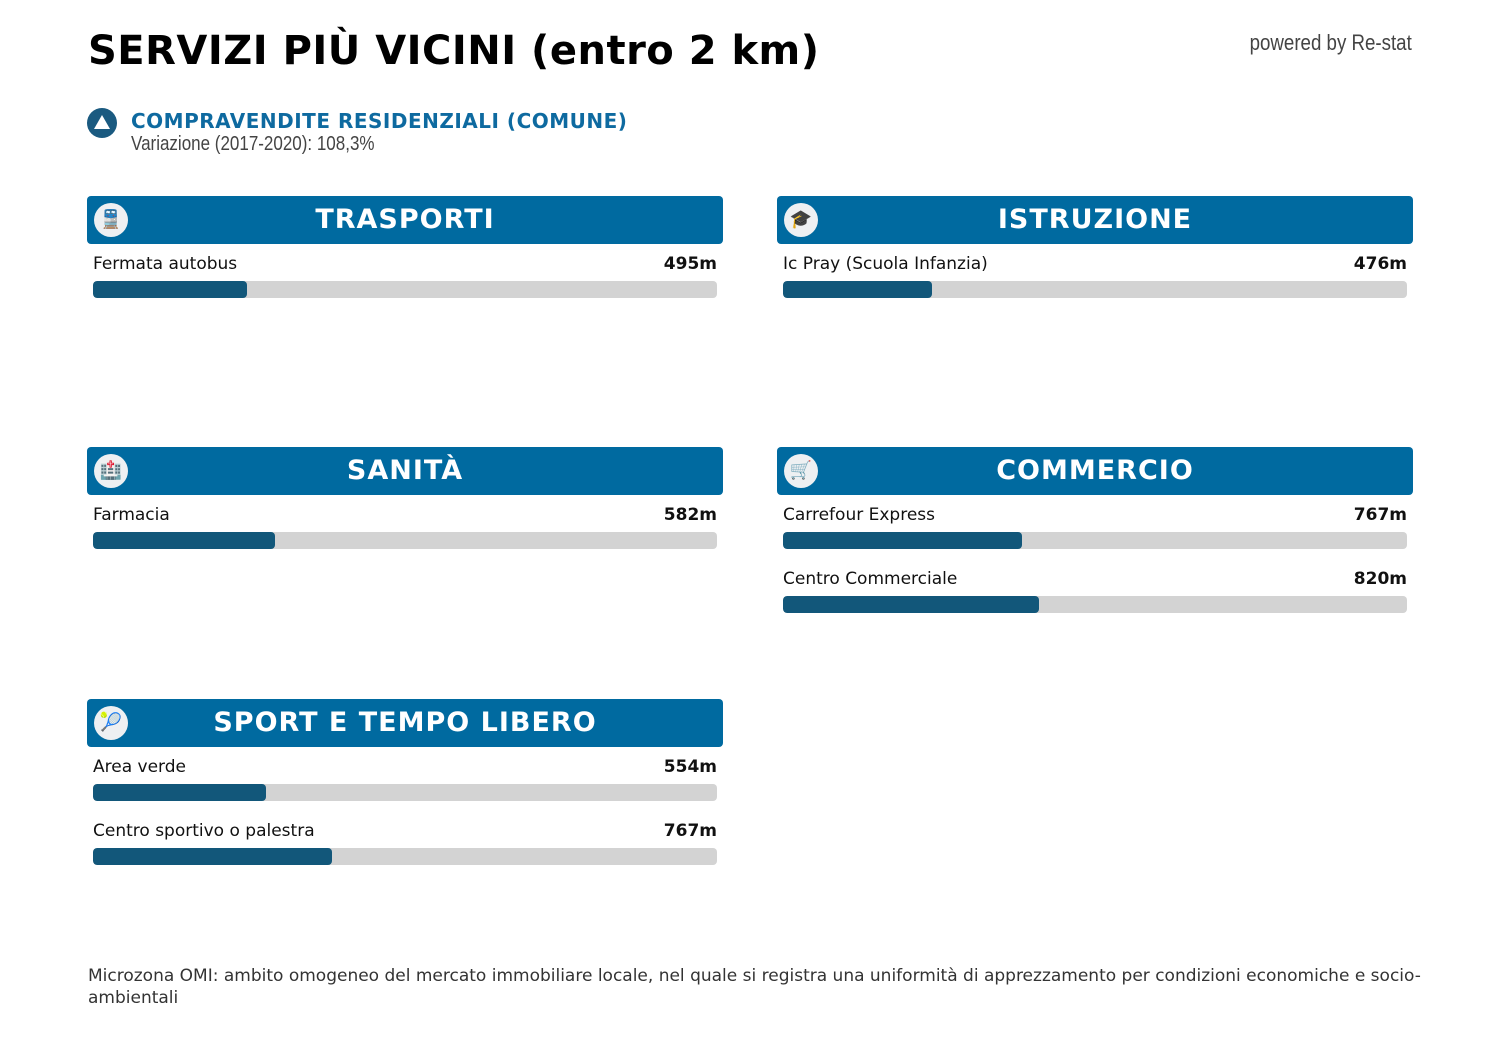 The height and width of the screenshot is (1039, 1500). Describe the element at coordinates (111, 723) in the screenshot. I see `tennis-racket-icon: 🎾` at that location.